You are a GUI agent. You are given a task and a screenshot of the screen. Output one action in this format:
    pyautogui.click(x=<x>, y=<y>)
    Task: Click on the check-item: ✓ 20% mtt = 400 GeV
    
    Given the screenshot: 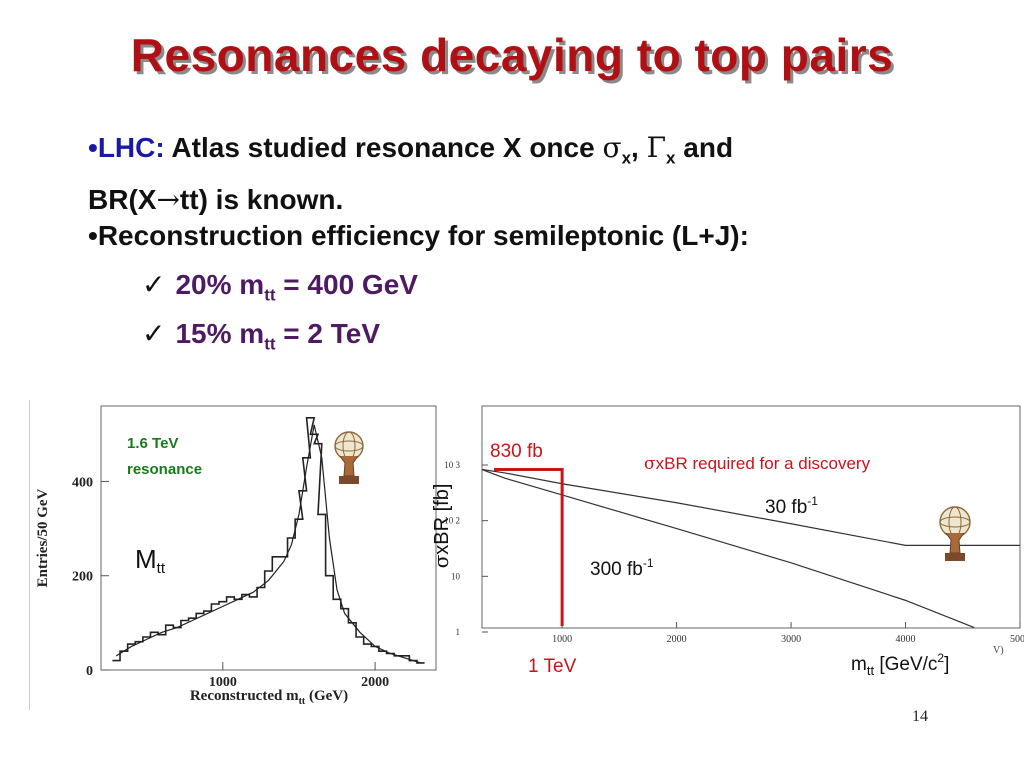 What is the action you would take?
    pyautogui.click(x=280, y=287)
    